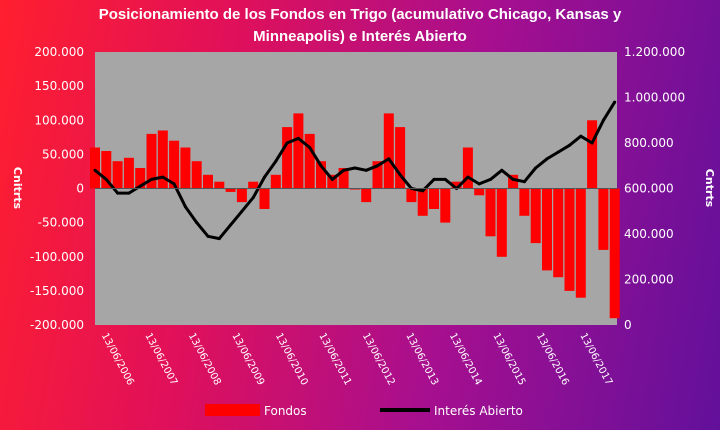  I want to click on legend-label-open-interest: Interés Abierto, so click(478, 411).